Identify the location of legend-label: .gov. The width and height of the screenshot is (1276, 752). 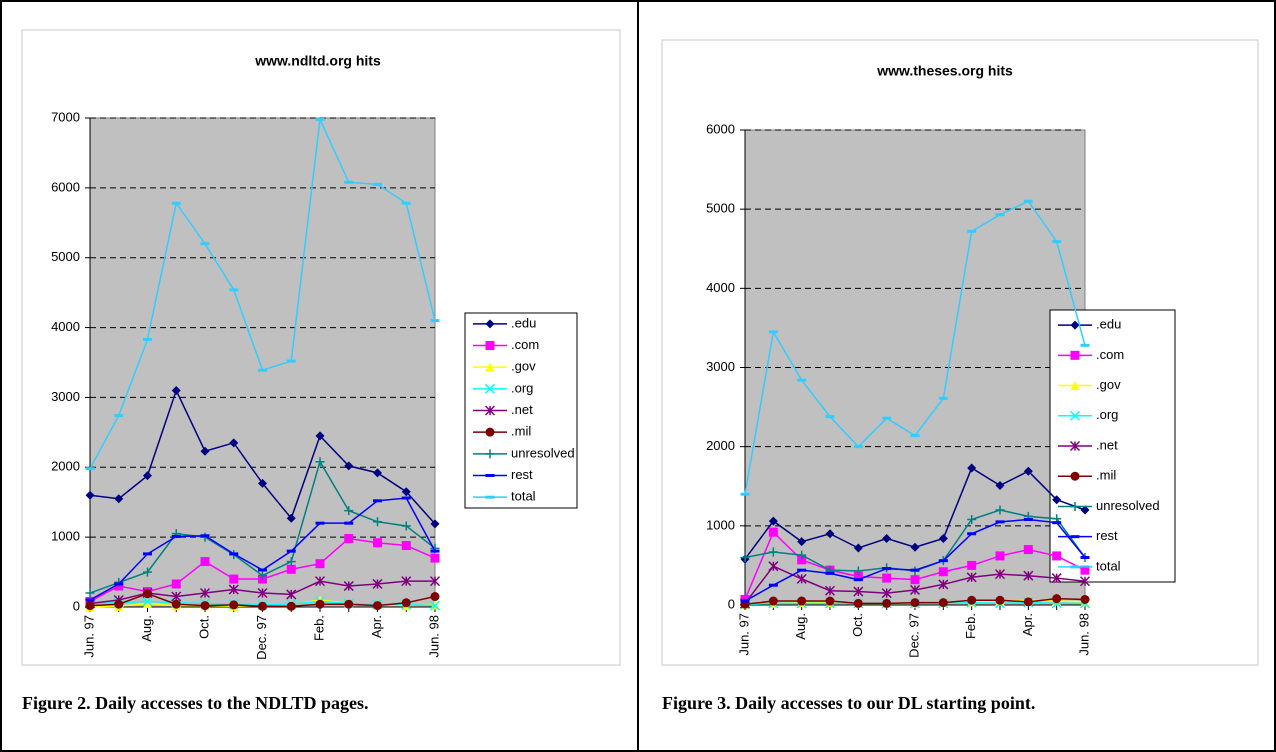
(523, 366).